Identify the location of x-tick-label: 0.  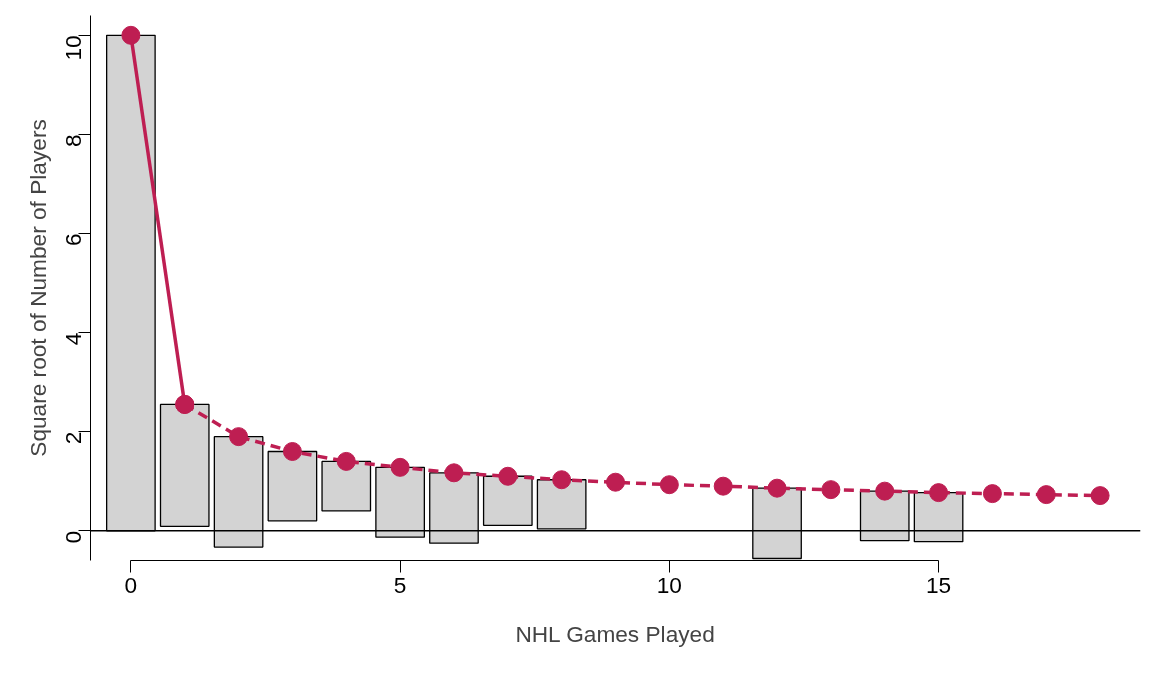
(131, 584).